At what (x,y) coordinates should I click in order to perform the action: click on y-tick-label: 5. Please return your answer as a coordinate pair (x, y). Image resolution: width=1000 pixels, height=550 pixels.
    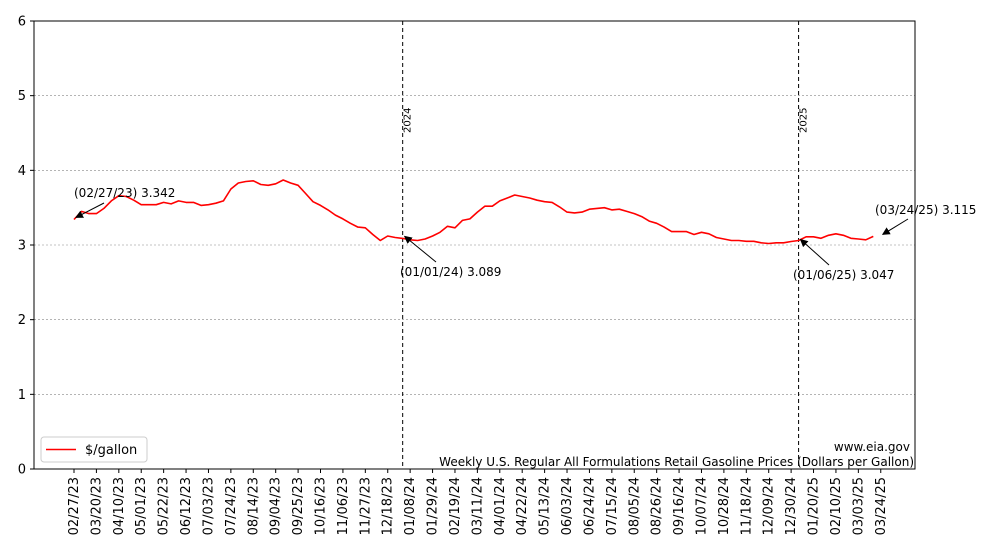
    Looking at the image, I should click on (22, 96).